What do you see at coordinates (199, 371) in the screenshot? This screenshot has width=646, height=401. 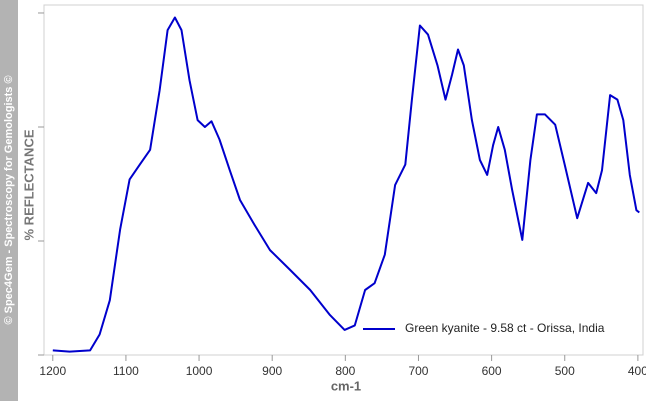 I see `x-tick-label: 1000` at bounding box center [199, 371].